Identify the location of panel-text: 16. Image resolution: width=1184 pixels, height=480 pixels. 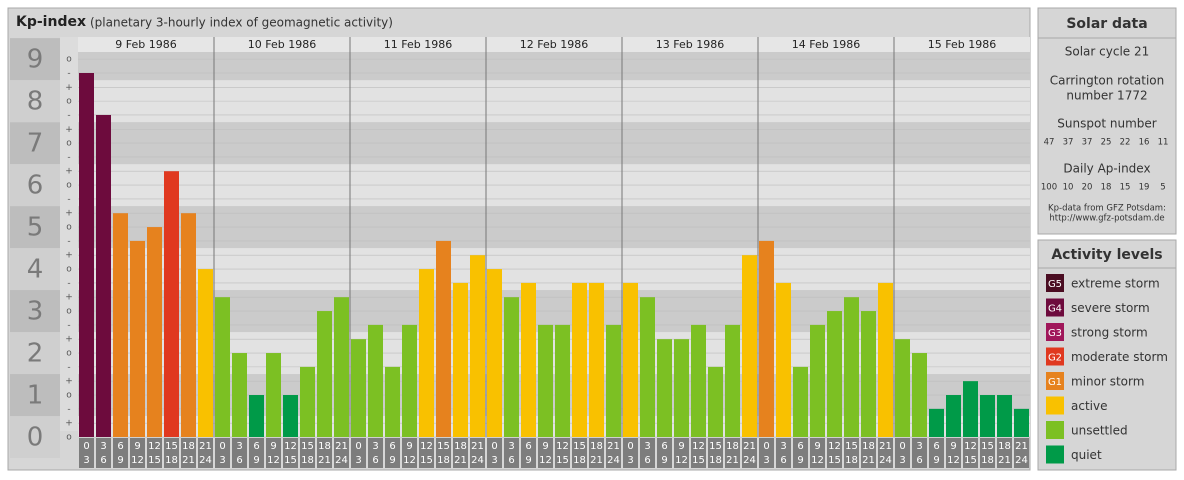
(1144, 143).